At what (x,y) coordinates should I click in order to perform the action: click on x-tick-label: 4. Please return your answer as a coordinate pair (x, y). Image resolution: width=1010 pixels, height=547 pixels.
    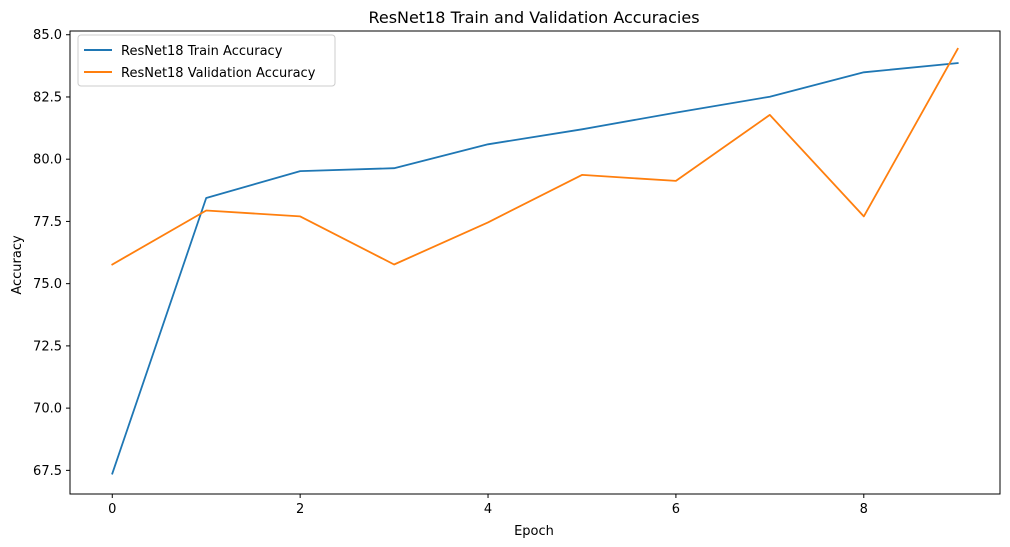
    Looking at the image, I should click on (488, 509).